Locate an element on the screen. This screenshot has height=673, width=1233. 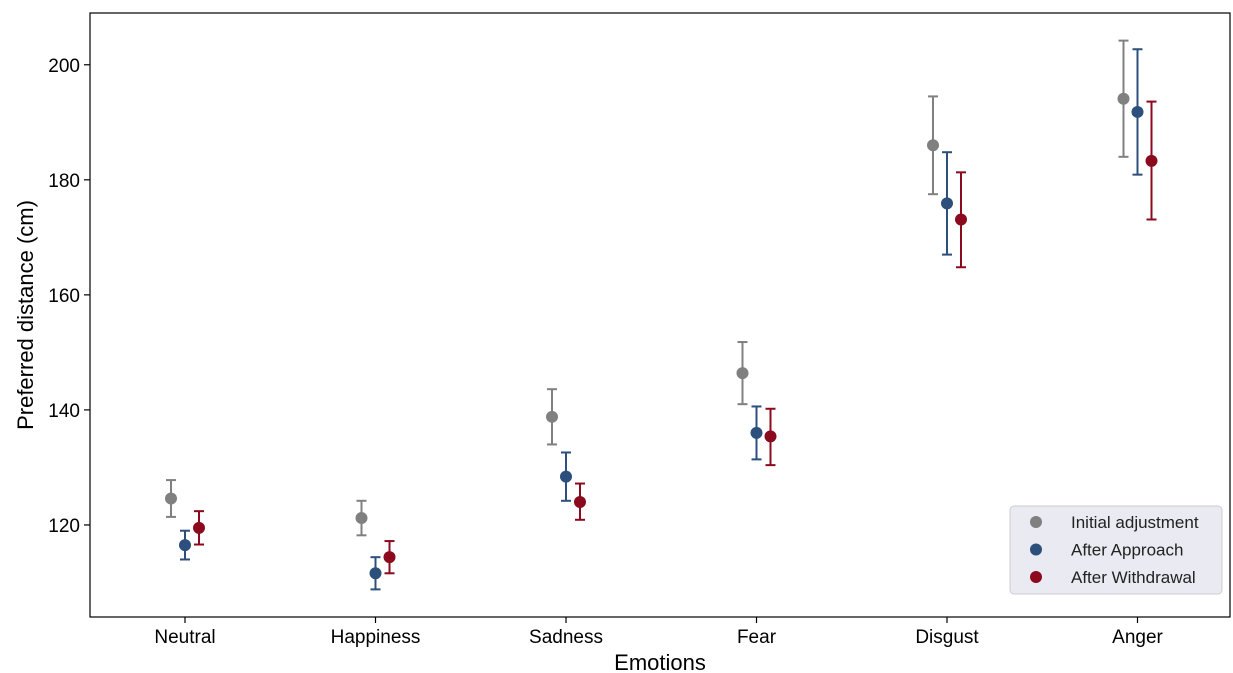
legend-box is located at coordinates (1116, 550).